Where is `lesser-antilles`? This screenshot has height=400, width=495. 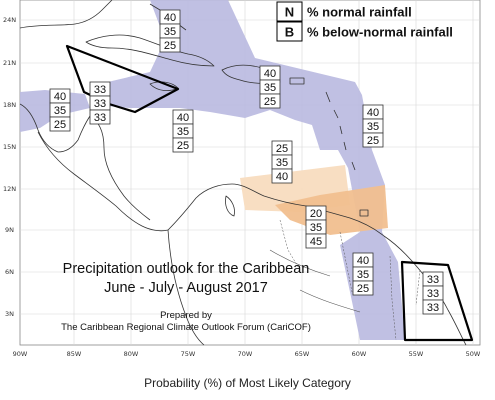 lesser-antilles is located at coordinates (340, 131).